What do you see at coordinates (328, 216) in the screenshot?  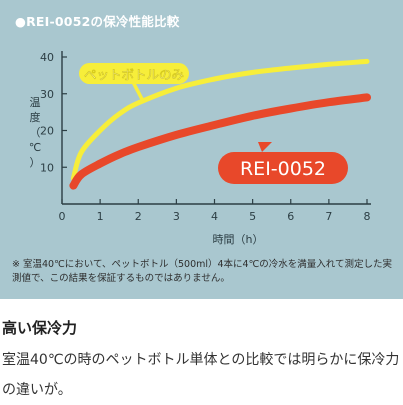 I see `x-tick-label: 7` at bounding box center [328, 216].